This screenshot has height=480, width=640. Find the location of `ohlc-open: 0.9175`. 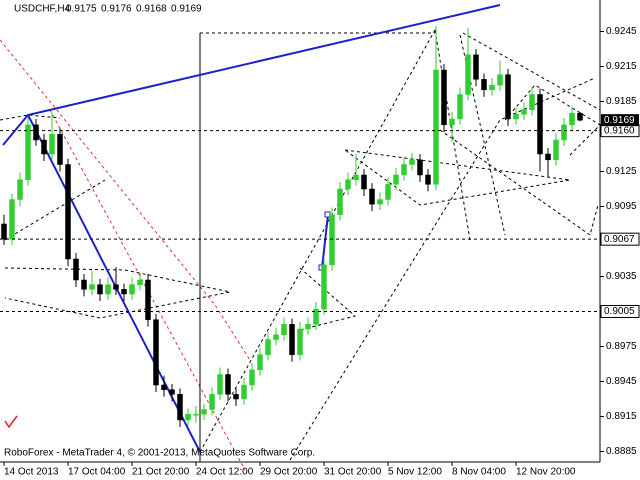

ohlc-open: 0.9175 is located at coordinates (81, 9).